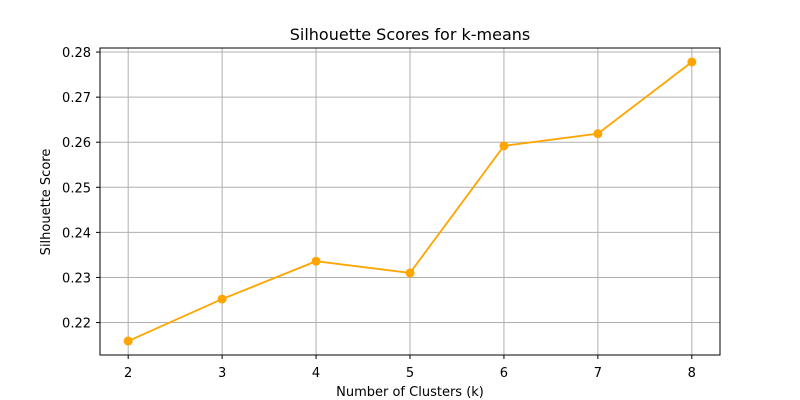 This screenshot has width=800, height=400. Describe the element at coordinates (76, 188) in the screenshot. I see `y-tick-label: 0.25` at that location.